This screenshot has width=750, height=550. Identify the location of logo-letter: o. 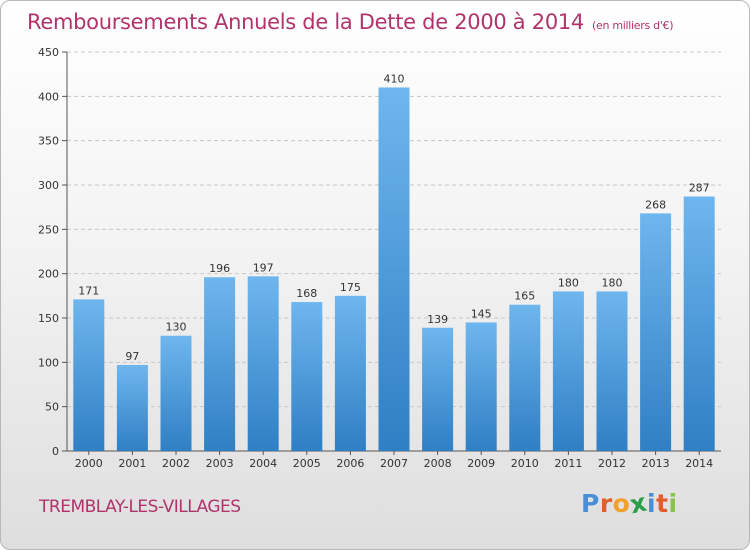
(621, 503).